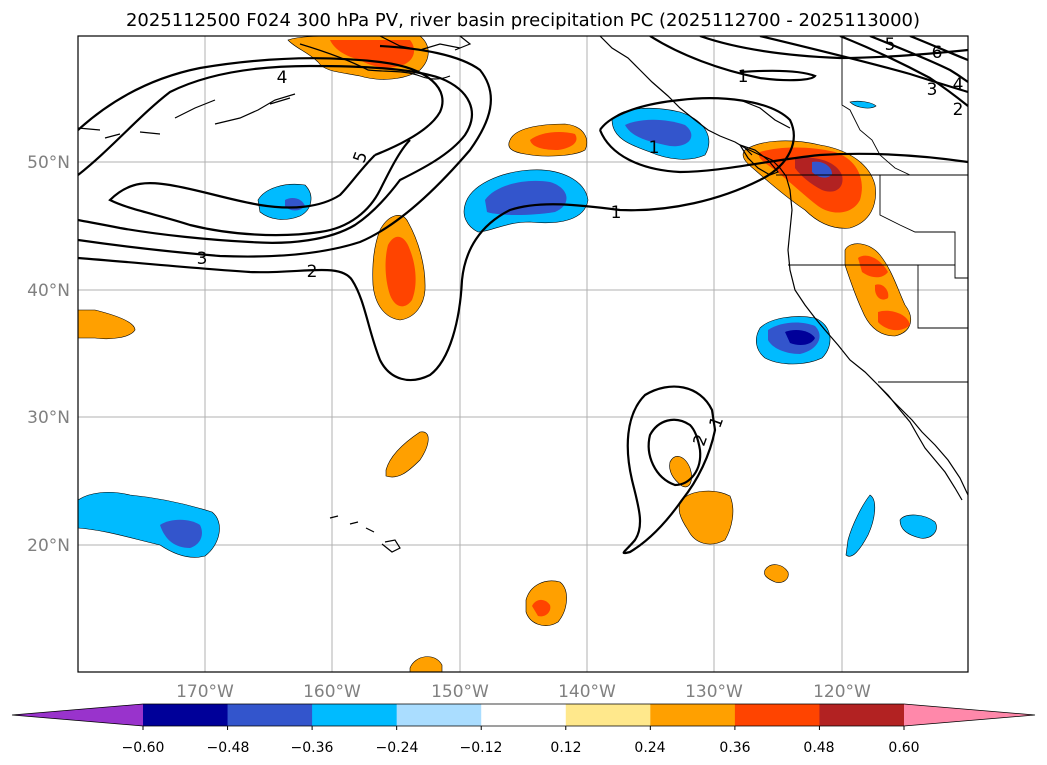 This screenshot has height=765, width=1047. I want to click on precip-neg-bc-small, so click(863, 104).